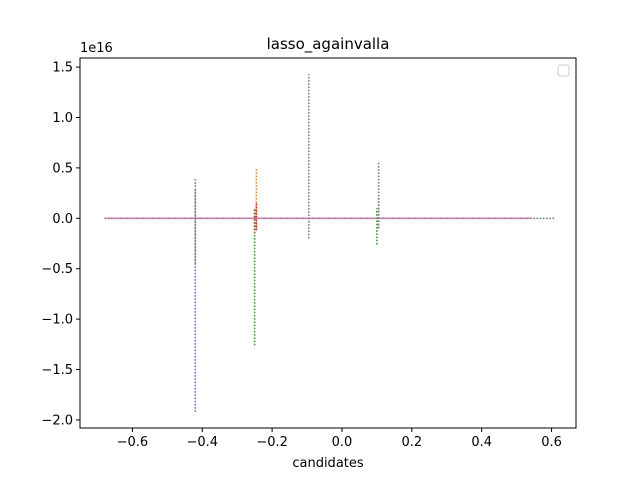 This screenshot has width=640, height=480. I want to click on y-tick-label: 1.0, so click(62, 118).